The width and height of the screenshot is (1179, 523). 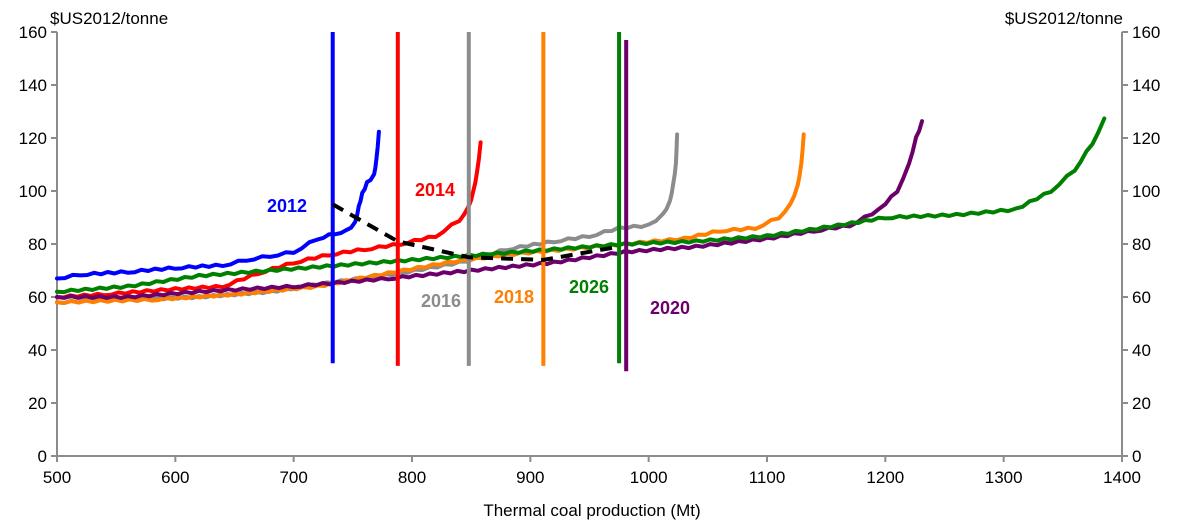 I want to click on y-tick-left-label: 40, so click(x=37, y=350).